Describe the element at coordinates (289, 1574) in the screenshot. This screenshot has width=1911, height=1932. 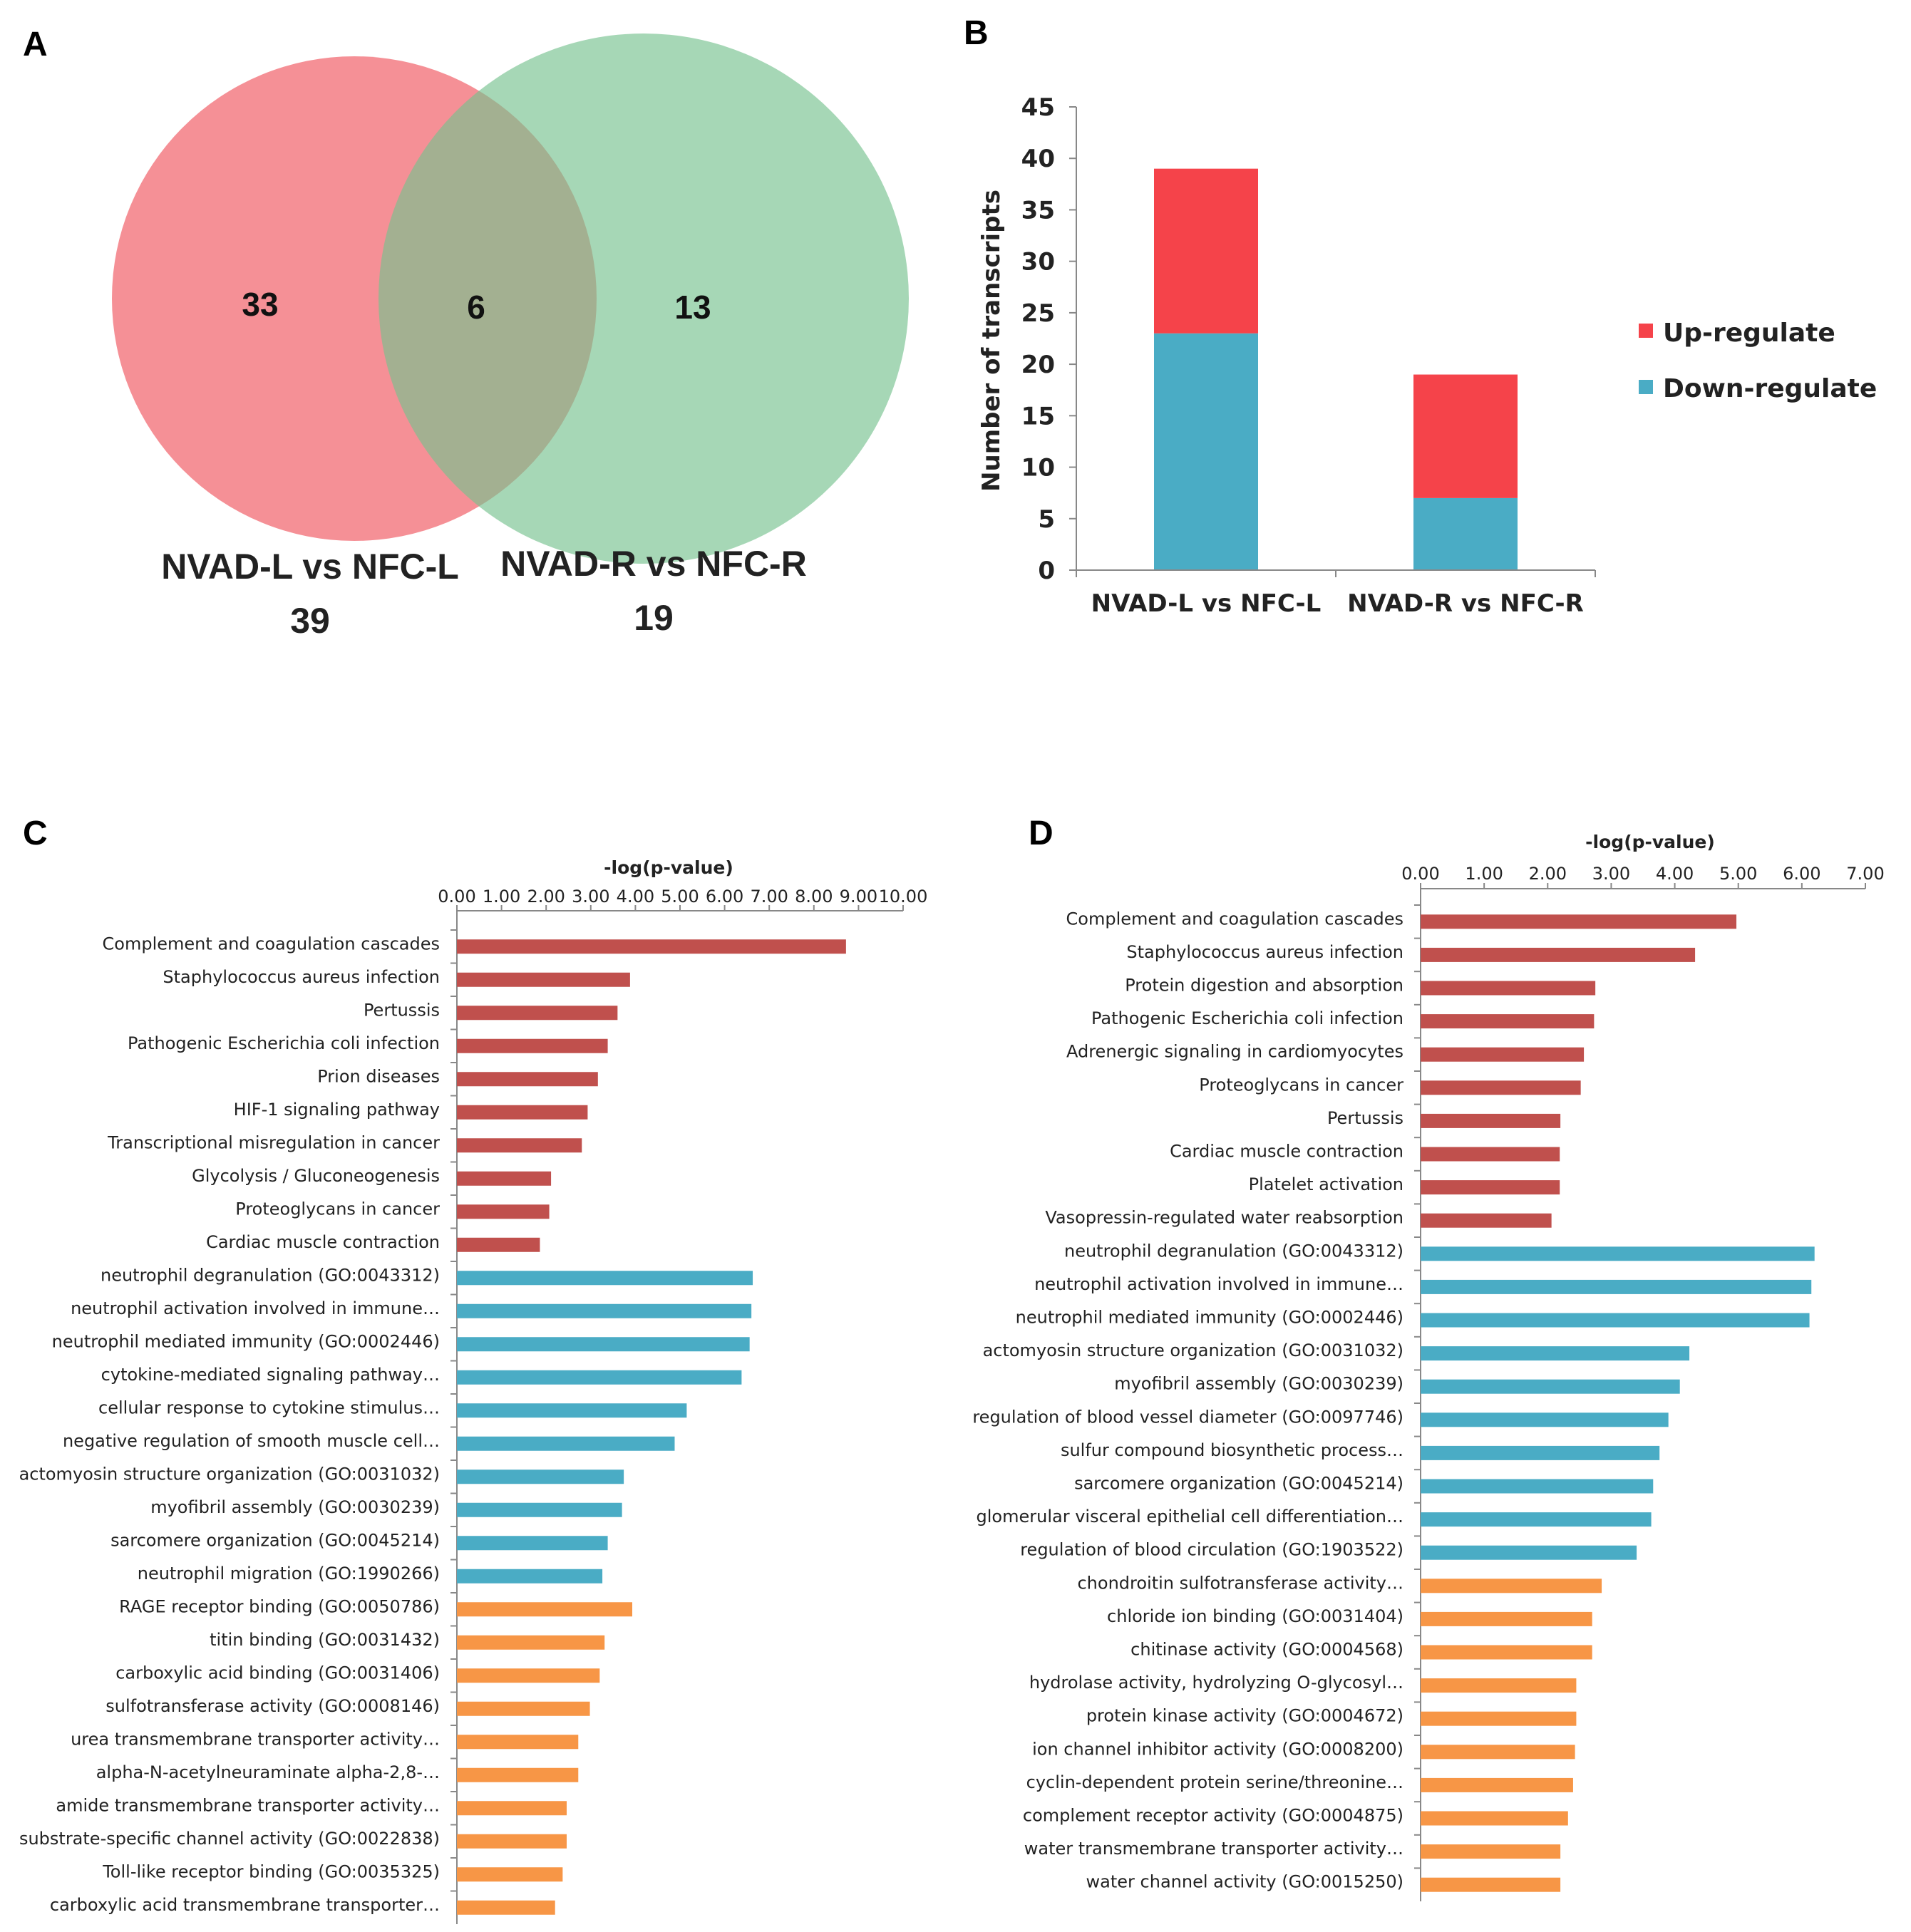
I see `category-label: neutrophil migration (GO:1990266)` at that location.